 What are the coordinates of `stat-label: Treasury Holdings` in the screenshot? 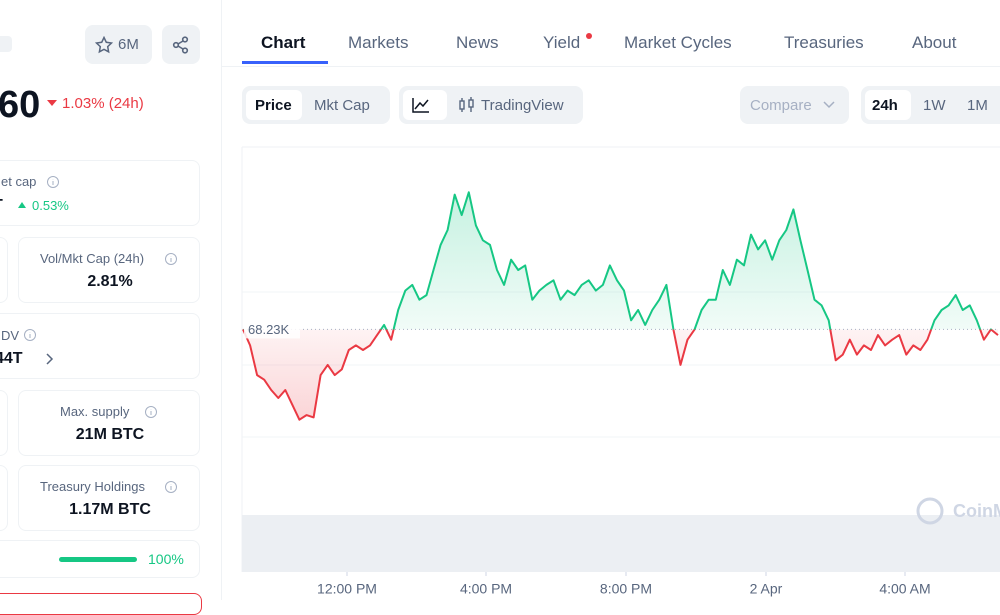 It's located at (93, 486).